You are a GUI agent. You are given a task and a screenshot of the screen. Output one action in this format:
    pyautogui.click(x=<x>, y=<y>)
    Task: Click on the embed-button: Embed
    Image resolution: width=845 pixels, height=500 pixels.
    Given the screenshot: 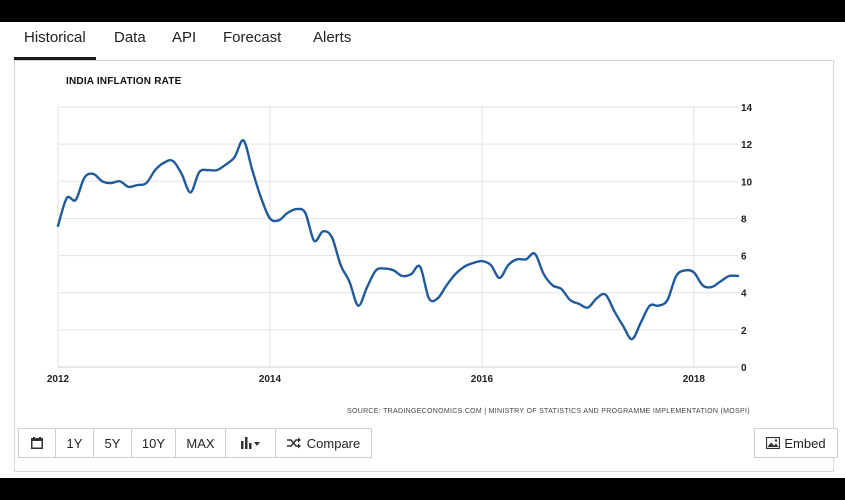 What is the action you would take?
    pyautogui.click(x=796, y=443)
    